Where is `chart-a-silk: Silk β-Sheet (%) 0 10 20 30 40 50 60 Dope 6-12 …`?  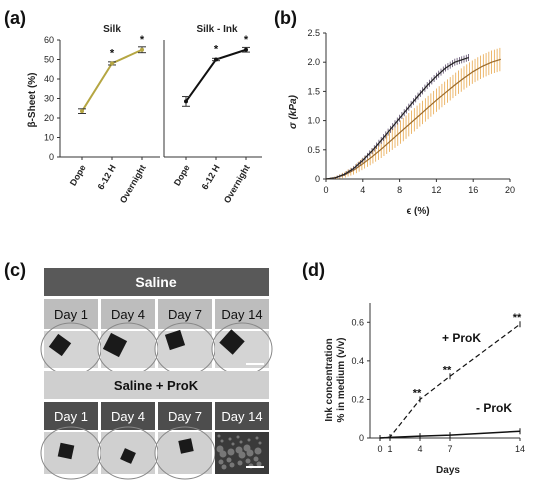 chart-a-silk: Silk β-Sheet (%) 0 10 20 30 40 50 60 Dope 6-12 … is located at coordinates (93, 114).